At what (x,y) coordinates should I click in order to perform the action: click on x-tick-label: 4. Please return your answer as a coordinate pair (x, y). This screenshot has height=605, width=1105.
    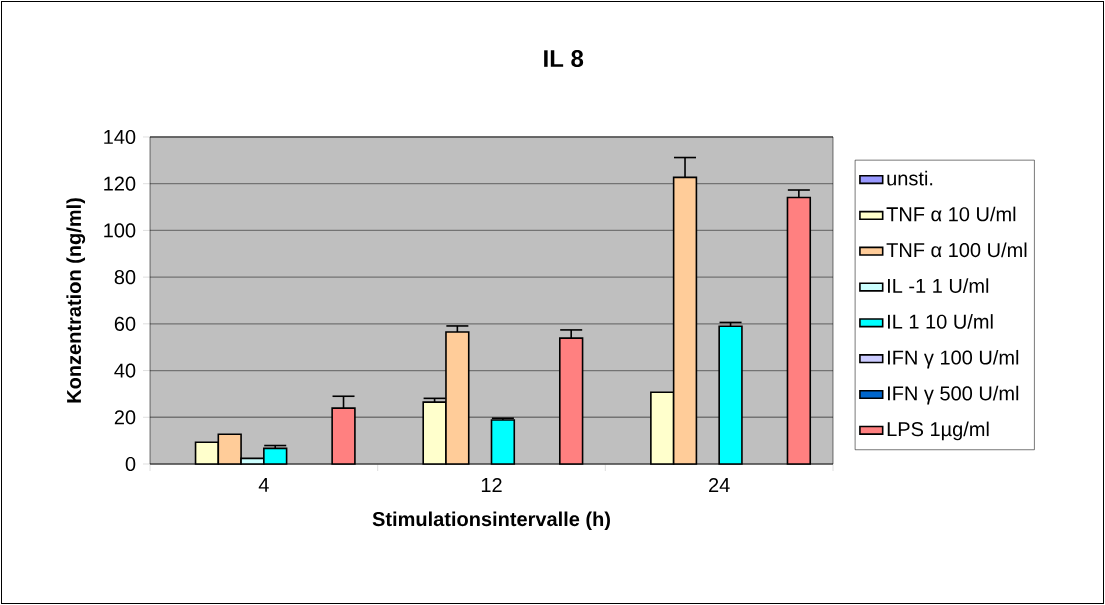
    Looking at the image, I should click on (263, 484).